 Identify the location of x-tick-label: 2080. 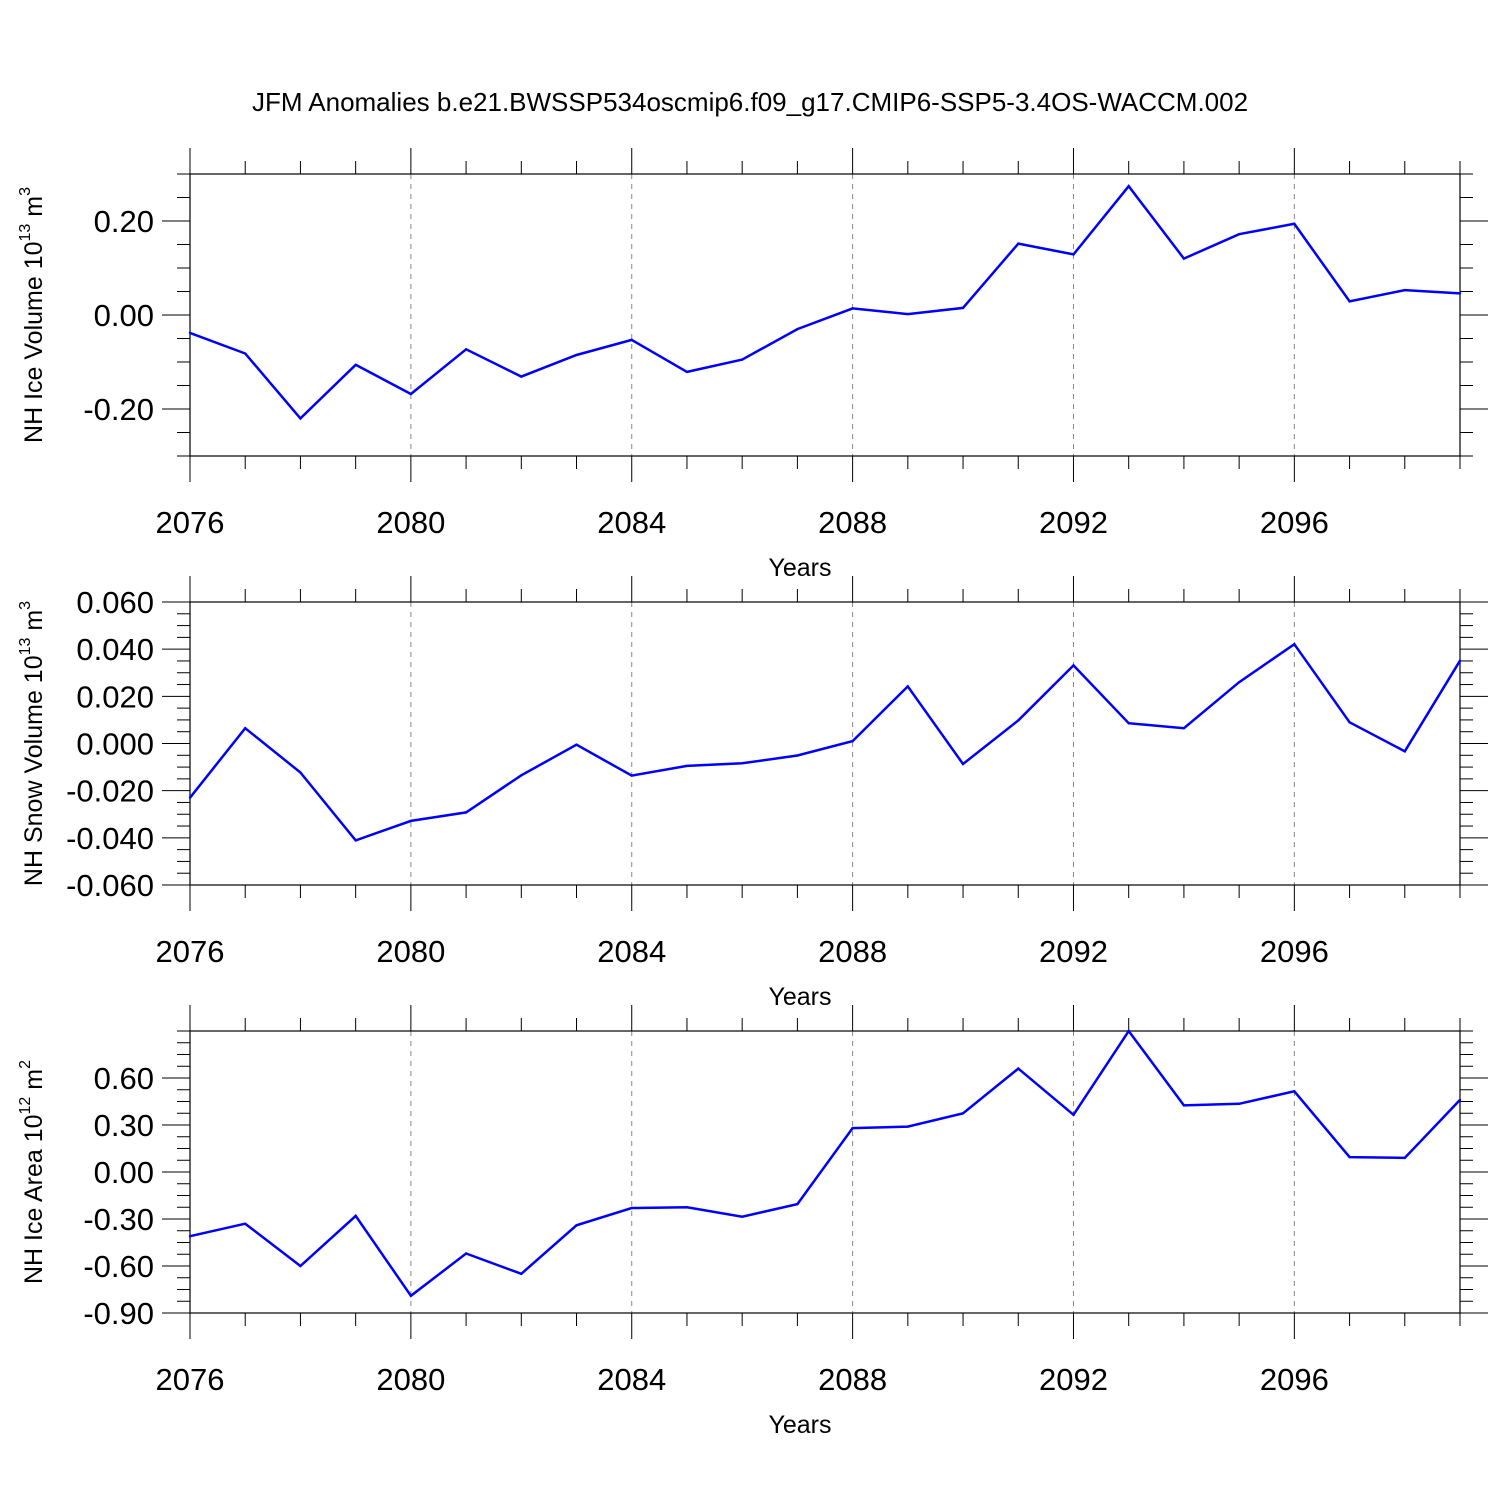
(410, 522).